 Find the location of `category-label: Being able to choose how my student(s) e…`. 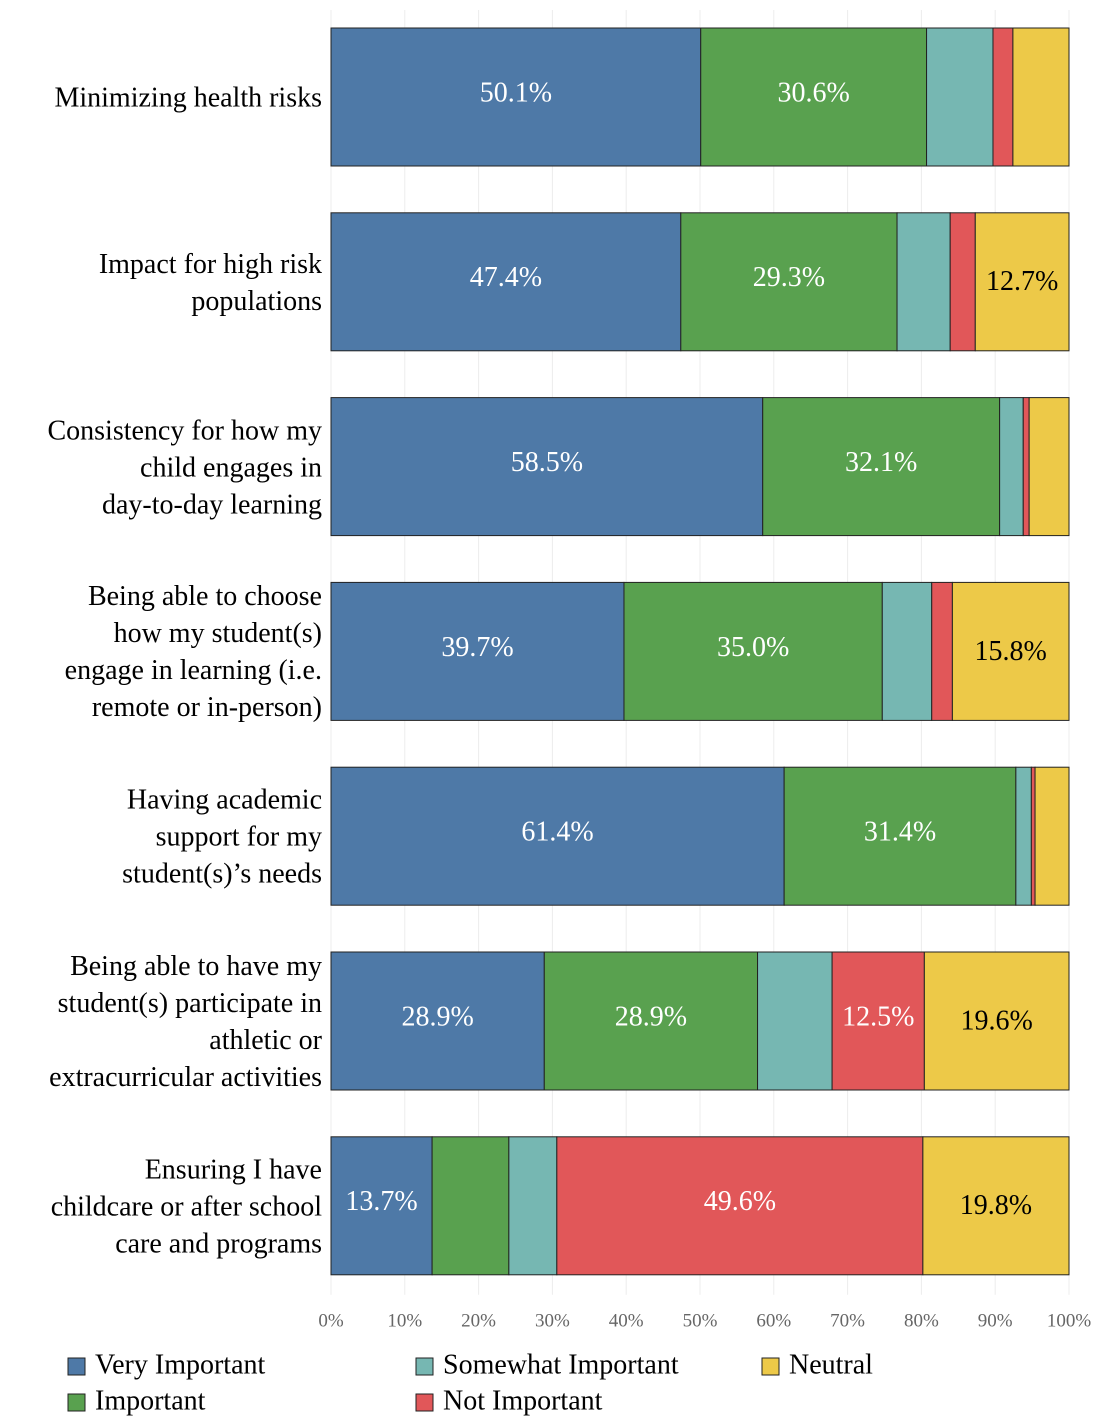

category-label: Being able to choose how my student(s) e… is located at coordinates (193, 652).